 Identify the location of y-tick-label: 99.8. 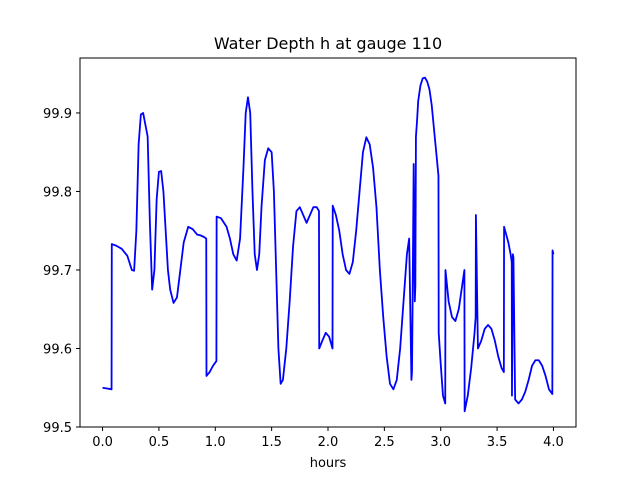
(57, 192).